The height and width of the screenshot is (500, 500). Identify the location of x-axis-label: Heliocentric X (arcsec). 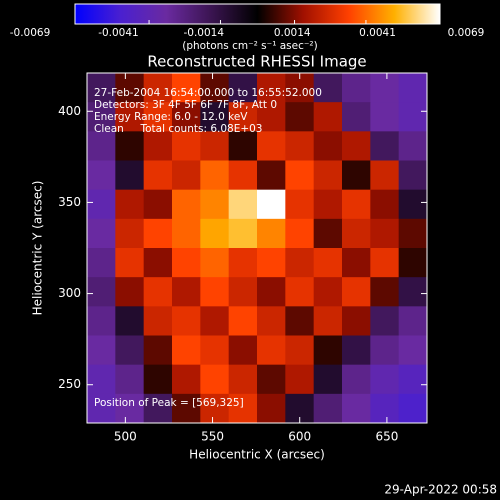
(257, 455).